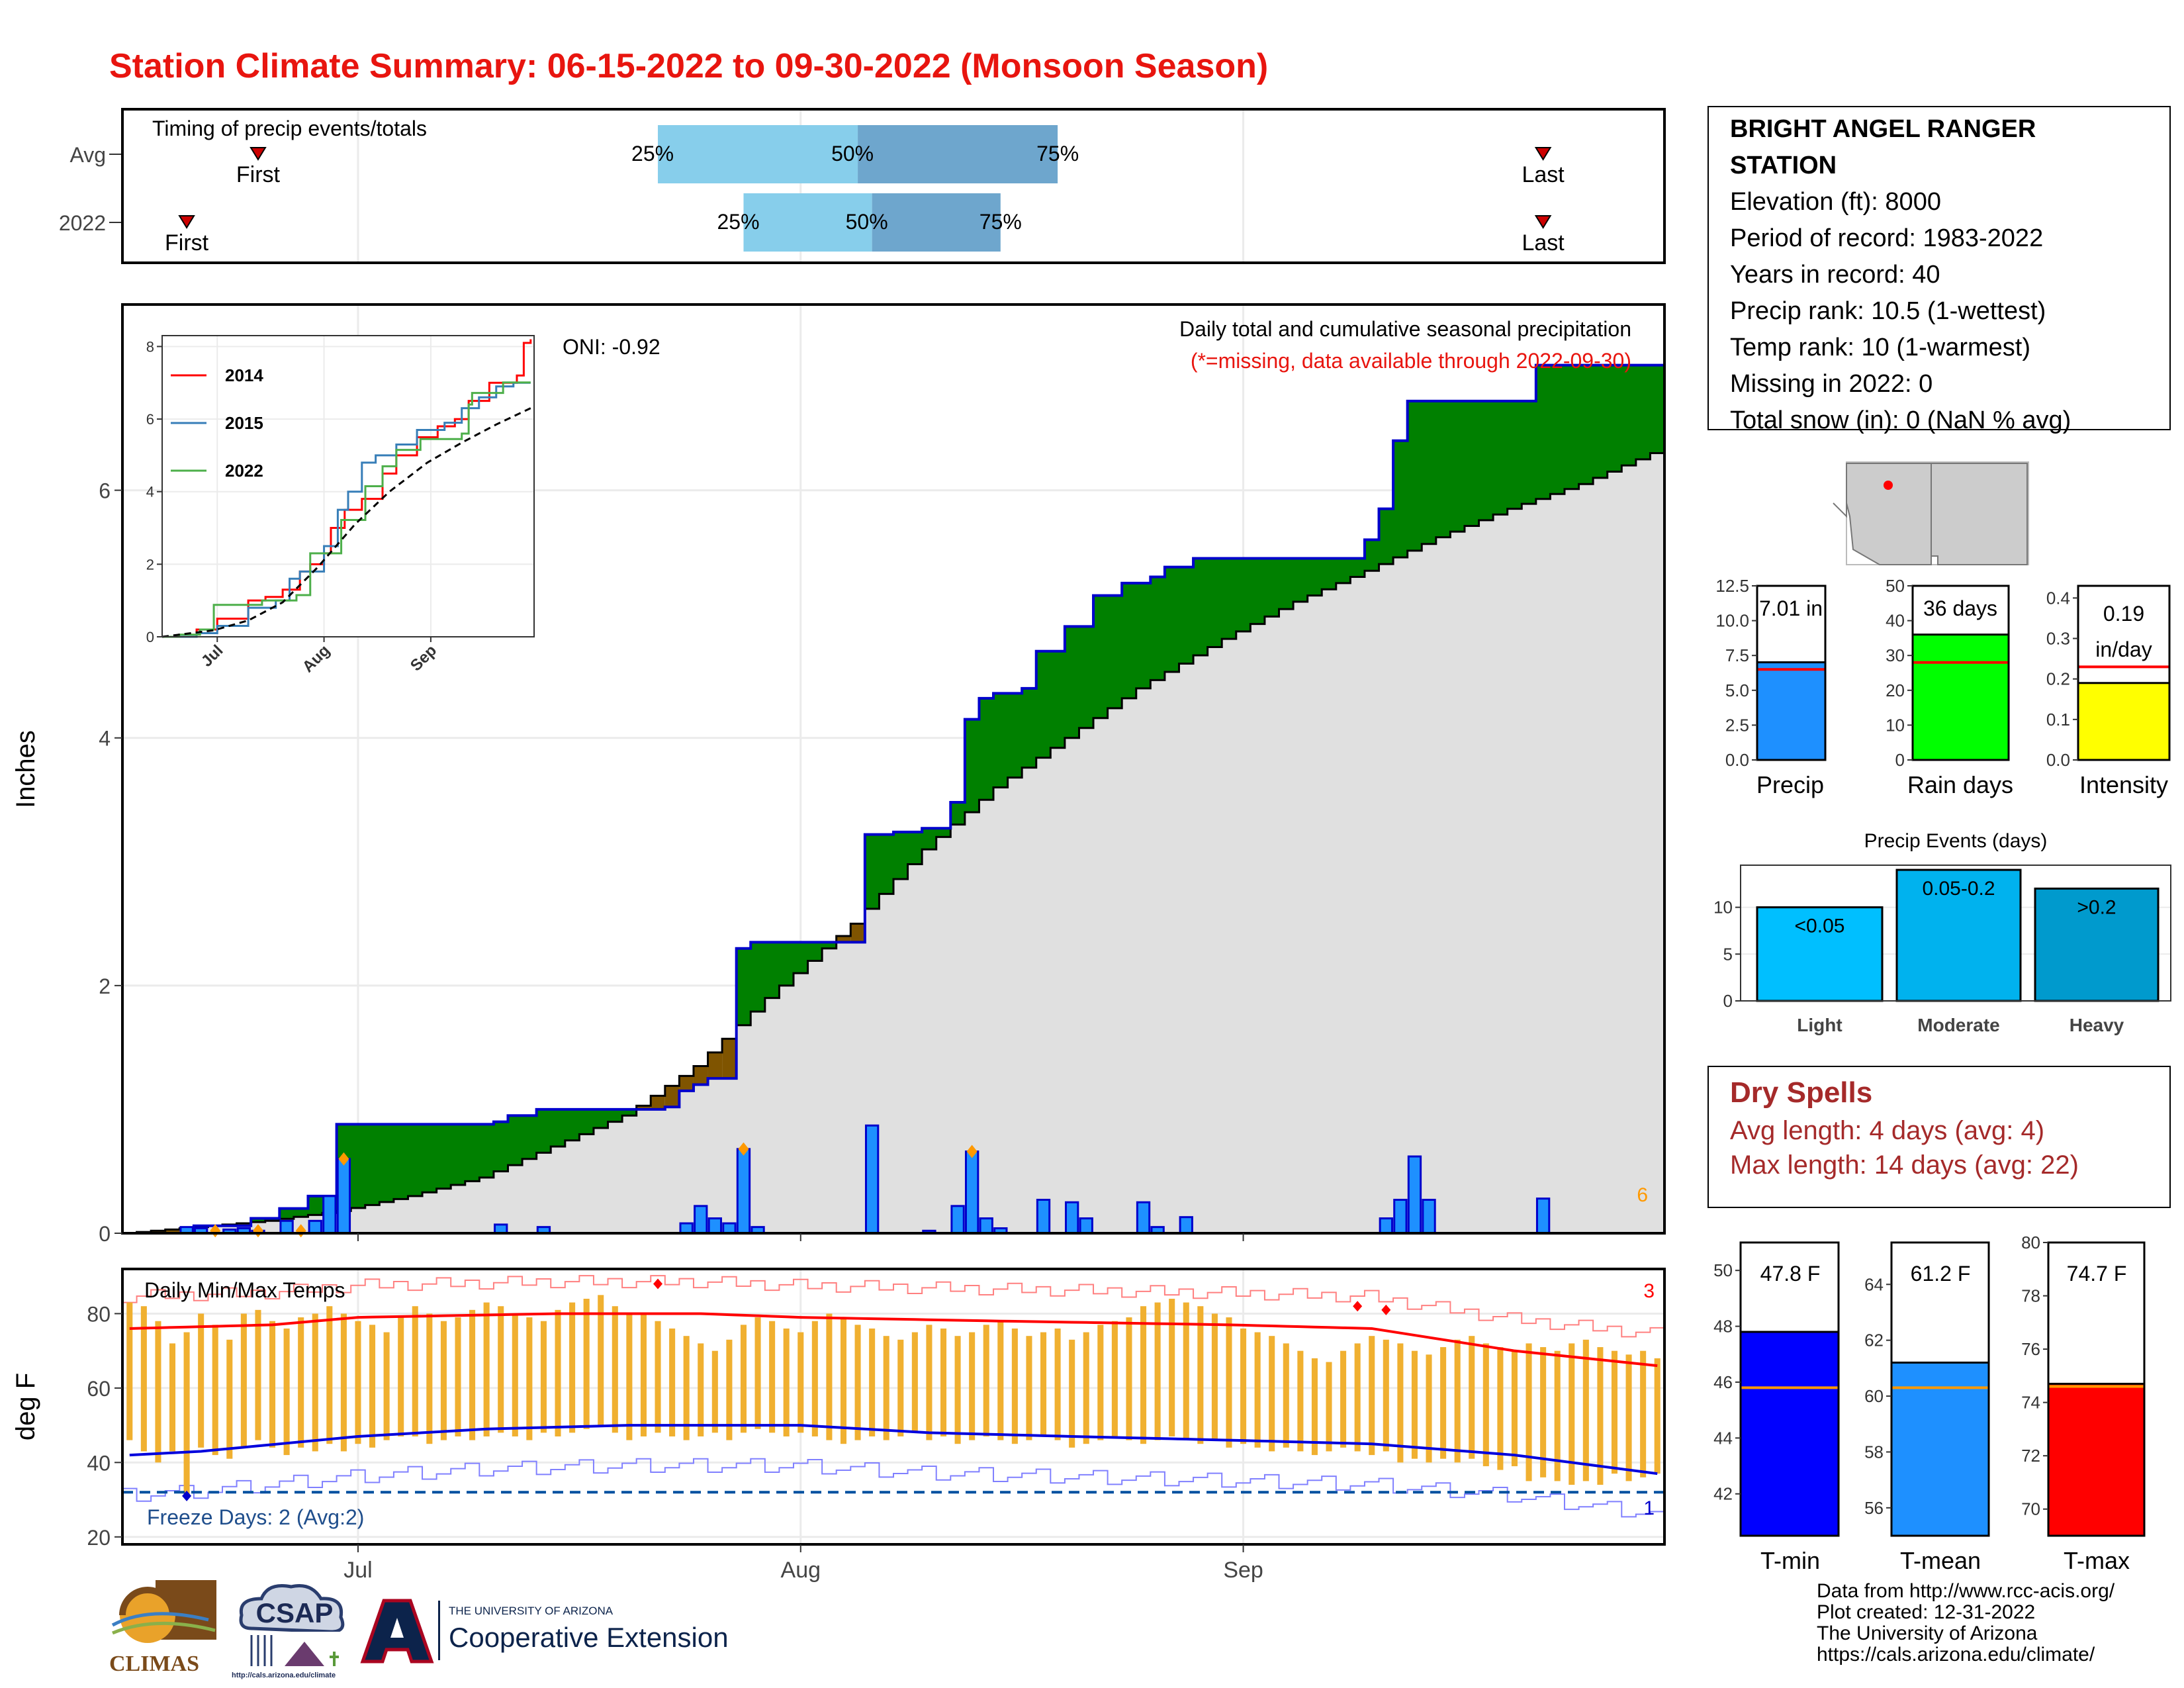 Image resolution: width=2184 pixels, height=1688 pixels. Describe the element at coordinates (1723, 907) in the screenshot. I see `events-y-tick-label: 10` at that location.